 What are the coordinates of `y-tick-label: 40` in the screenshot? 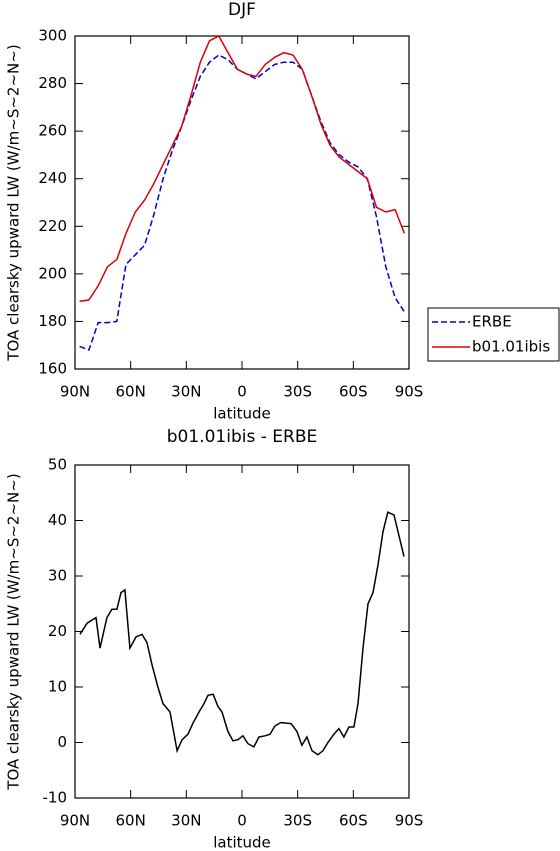 It's located at (57, 520).